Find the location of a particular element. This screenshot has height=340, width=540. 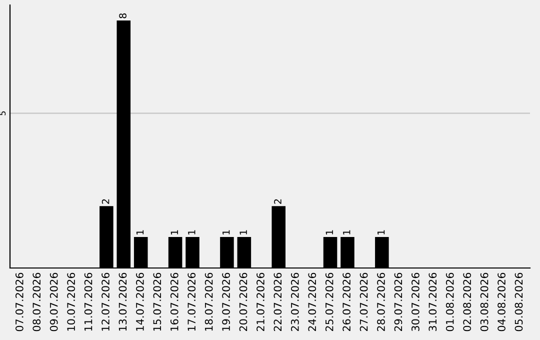

x-tick-label: 01.08.2026 is located at coordinates (450, 302).